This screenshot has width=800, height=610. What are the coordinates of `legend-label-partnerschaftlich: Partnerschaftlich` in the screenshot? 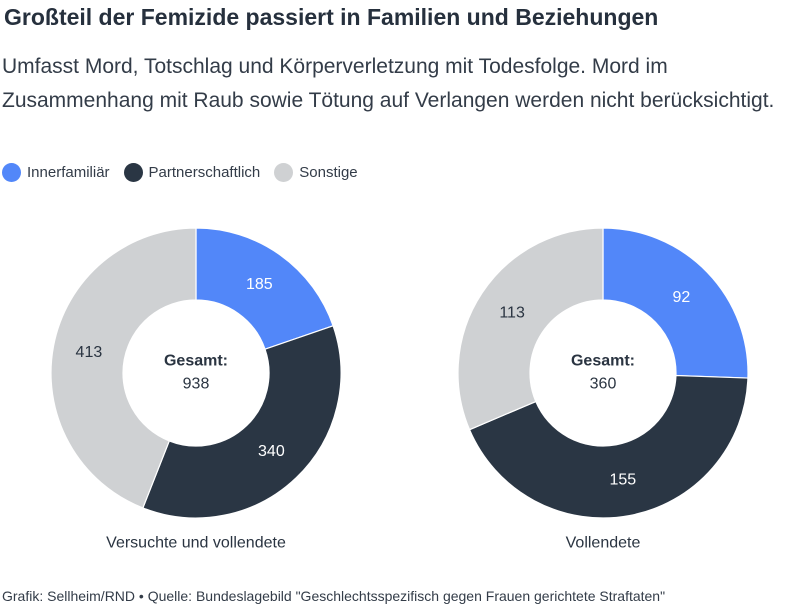 It's located at (204, 172).